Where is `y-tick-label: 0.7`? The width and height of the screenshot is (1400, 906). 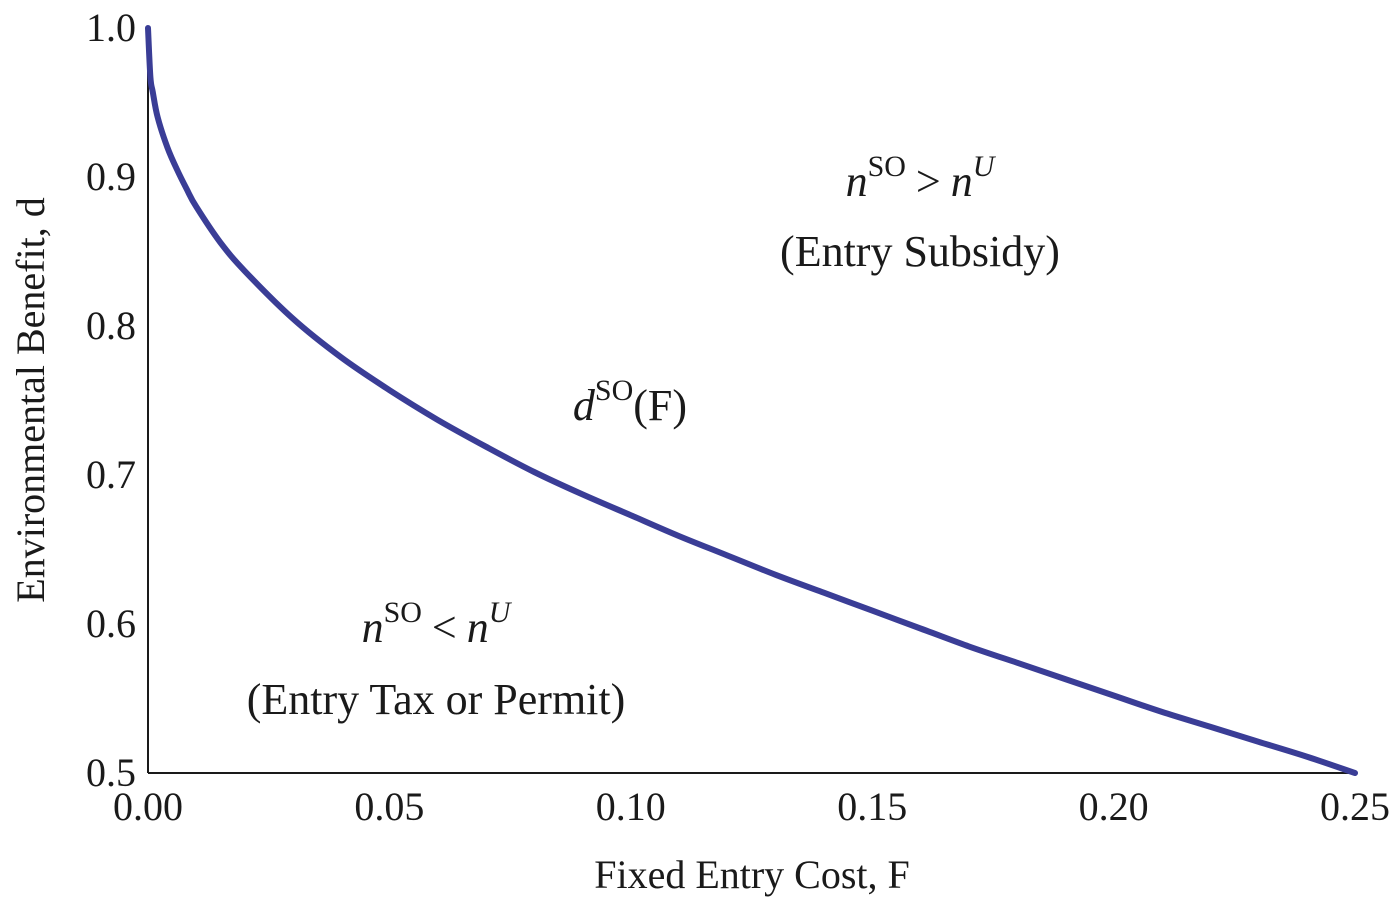
y-tick-label: 0.7 is located at coordinates (111, 474).